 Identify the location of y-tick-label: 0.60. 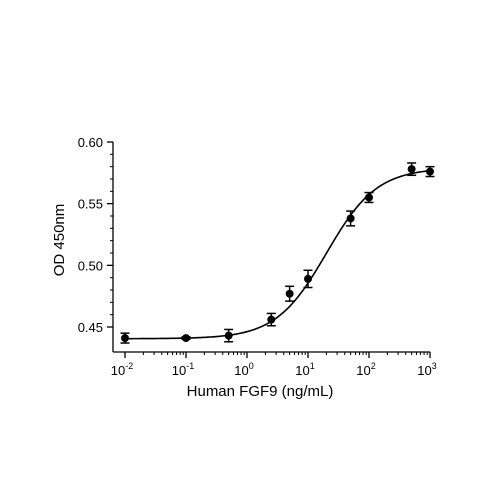
(90, 142).